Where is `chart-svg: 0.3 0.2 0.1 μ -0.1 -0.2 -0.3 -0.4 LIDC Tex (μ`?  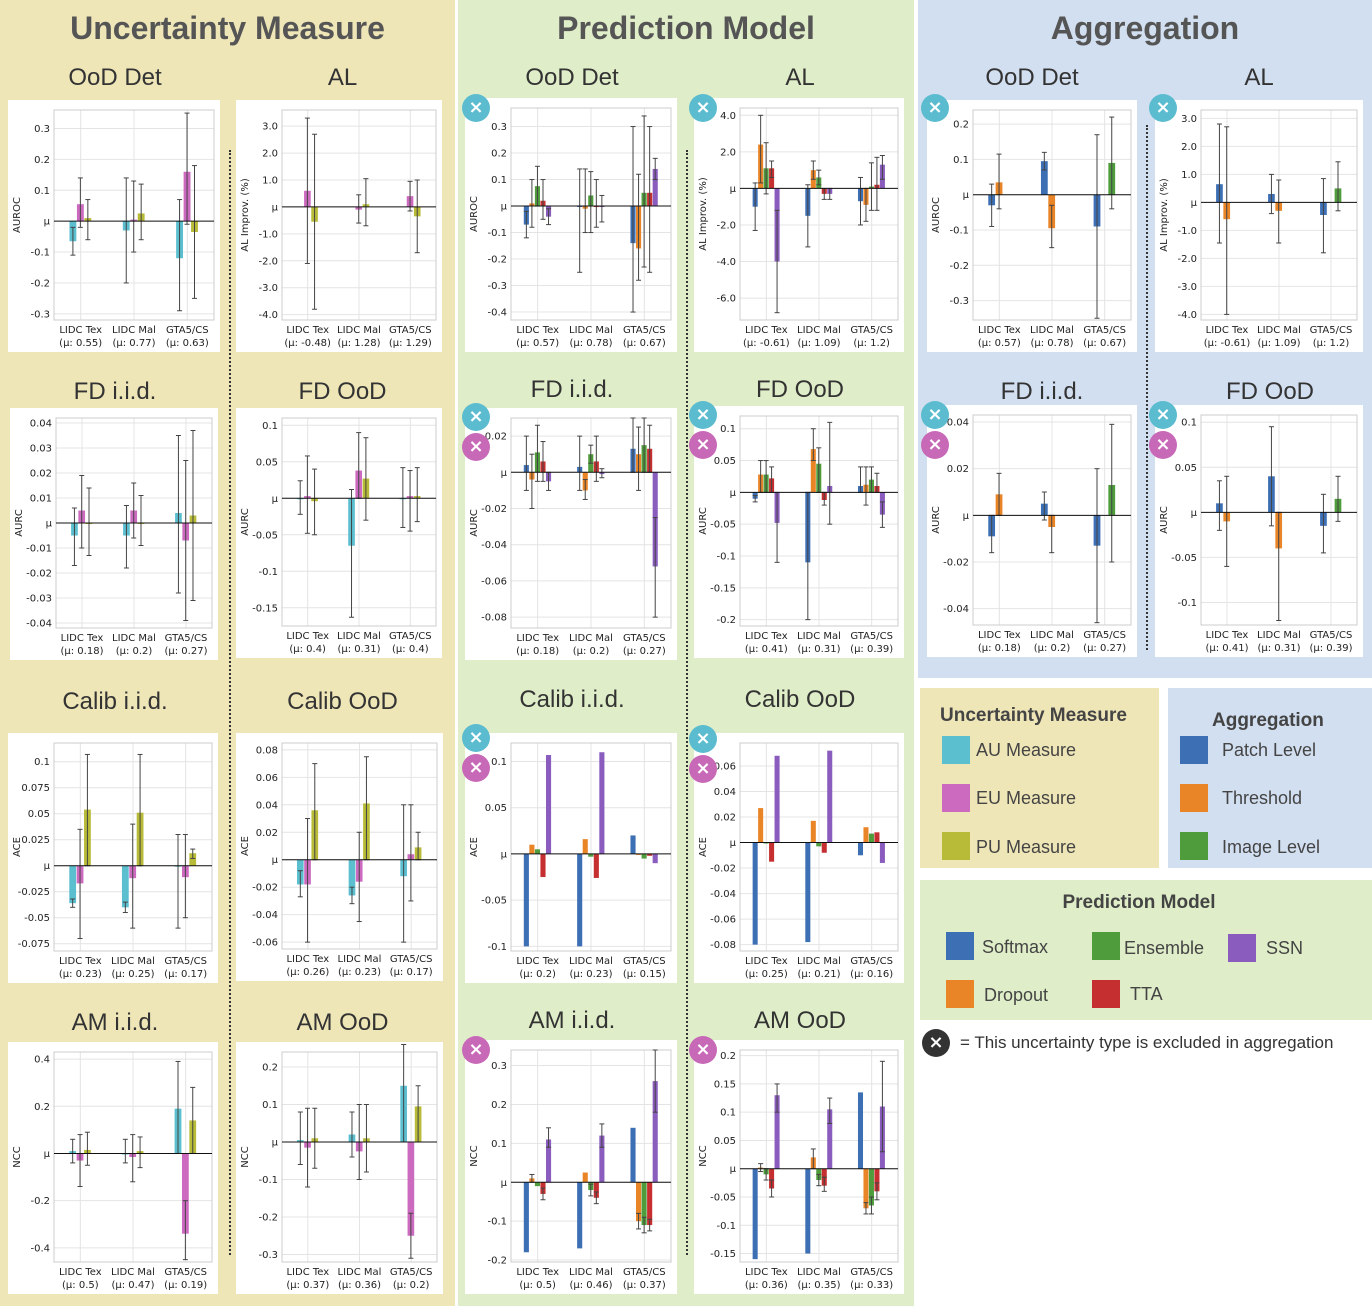 chart-svg: 0.3 0.2 0.1 μ -0.1 -0.2 -0.3 -0.4 LIDC Tex (μ is located at coordinates (570, 228).